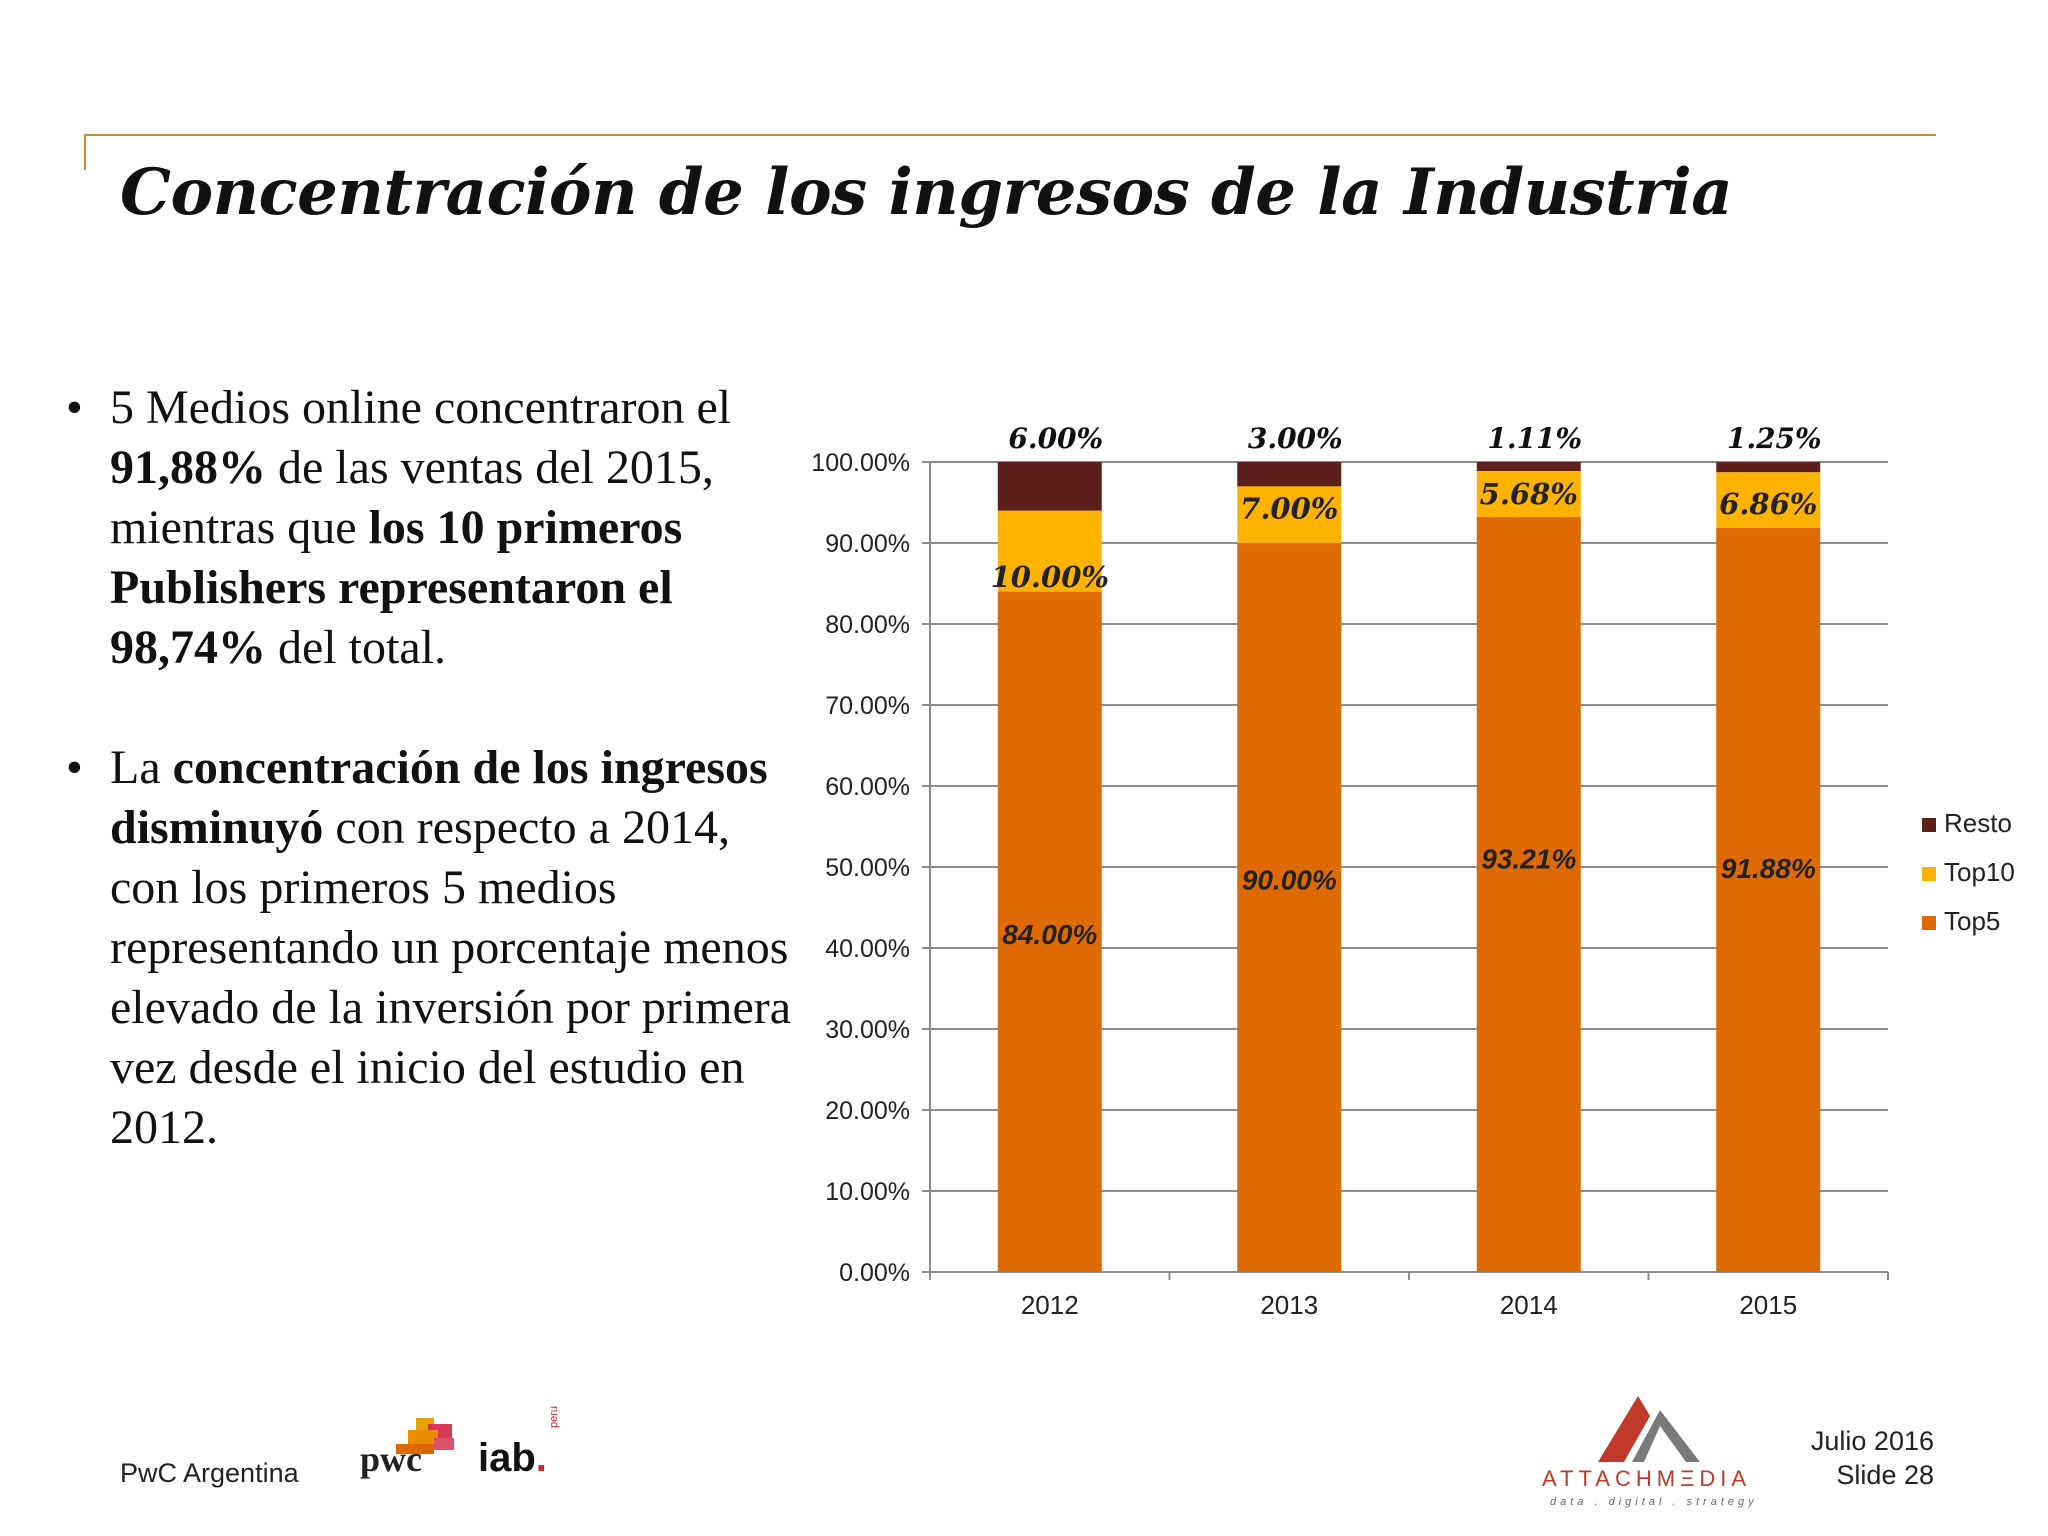 This screenshot has height=1536, width=2048. Describe the element at coordinates (85, 152) in the screenshot. I see `title-rule-corner` at that location.